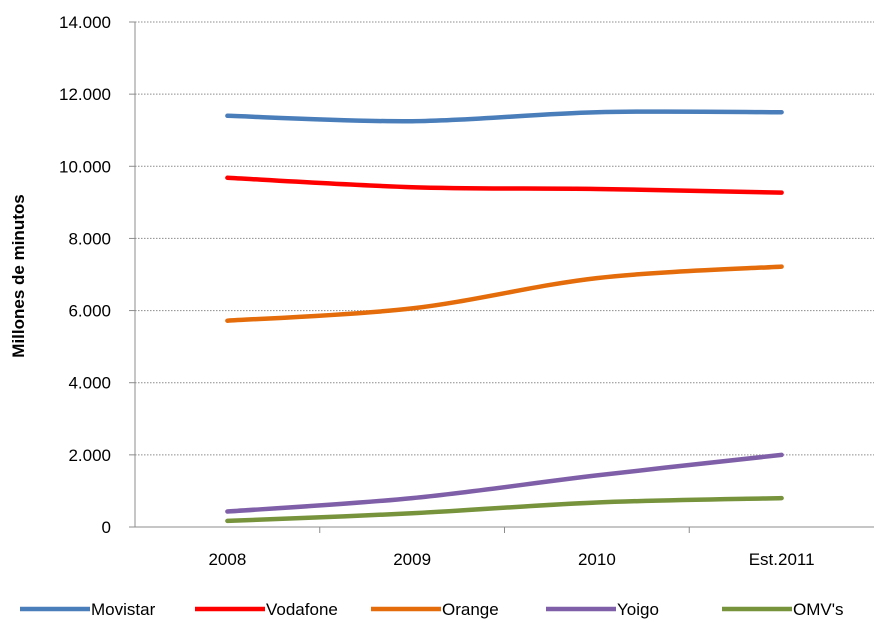 This screenshot has height=624, width=874. I want to click on y-tick-label: 0, so click(106, 527).